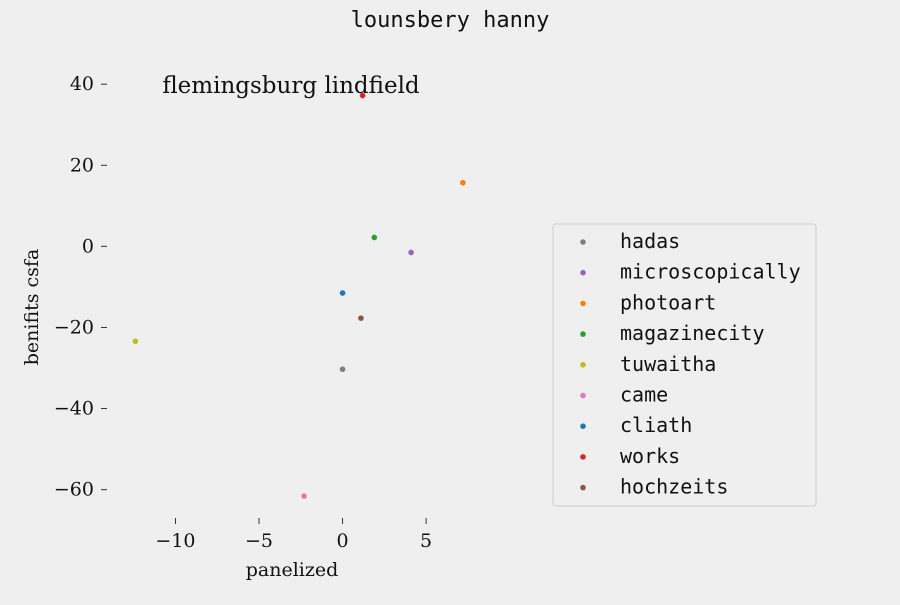  I want to click on legend-marker-microscopically, so click(583, 272).